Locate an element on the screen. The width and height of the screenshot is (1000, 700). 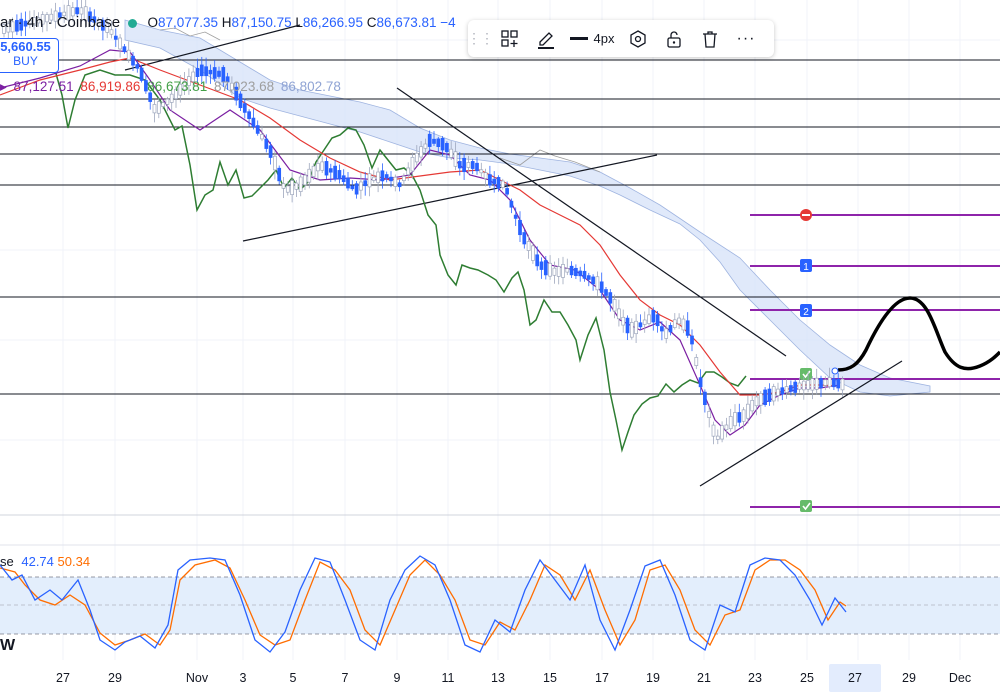
x-tick: Nov is located at coordinates (197, 678).